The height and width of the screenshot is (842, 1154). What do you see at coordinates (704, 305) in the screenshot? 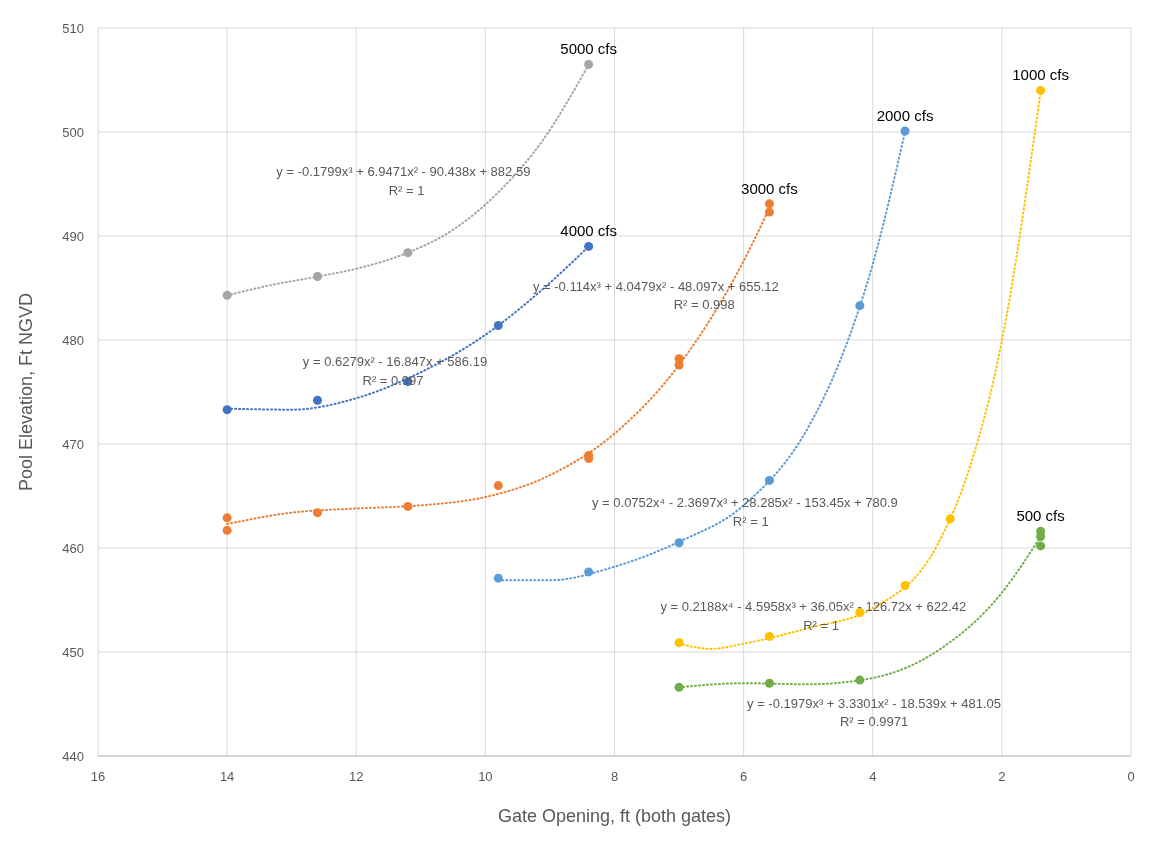
I see `annotation: R² = 0.998` at bounding box center [704, 305].